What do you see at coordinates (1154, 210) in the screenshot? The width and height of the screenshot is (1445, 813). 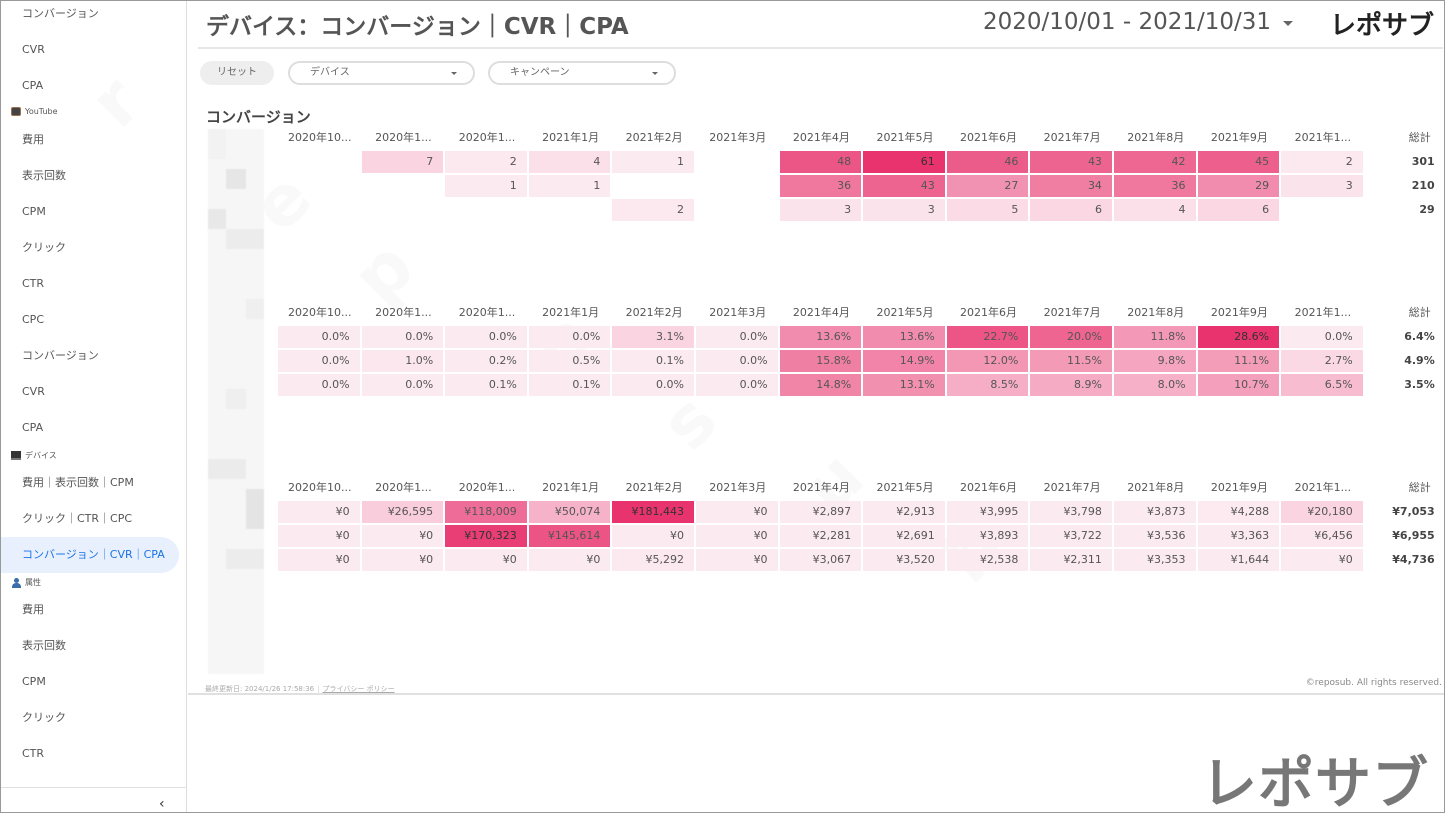 I see `table-cell: 4` at bounding box center [1154, 210].